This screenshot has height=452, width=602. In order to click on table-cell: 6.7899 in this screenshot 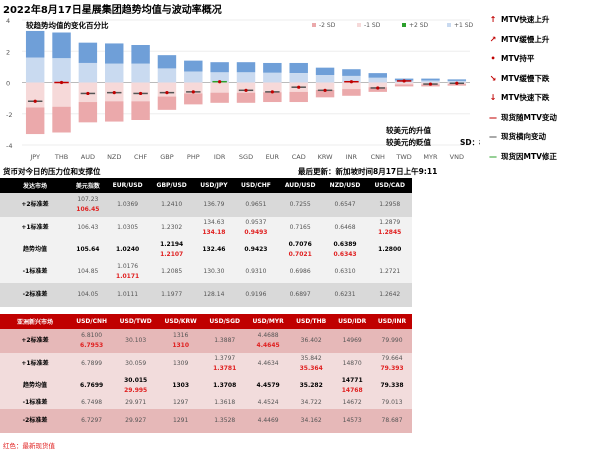, I will do `click(91, 364)`.